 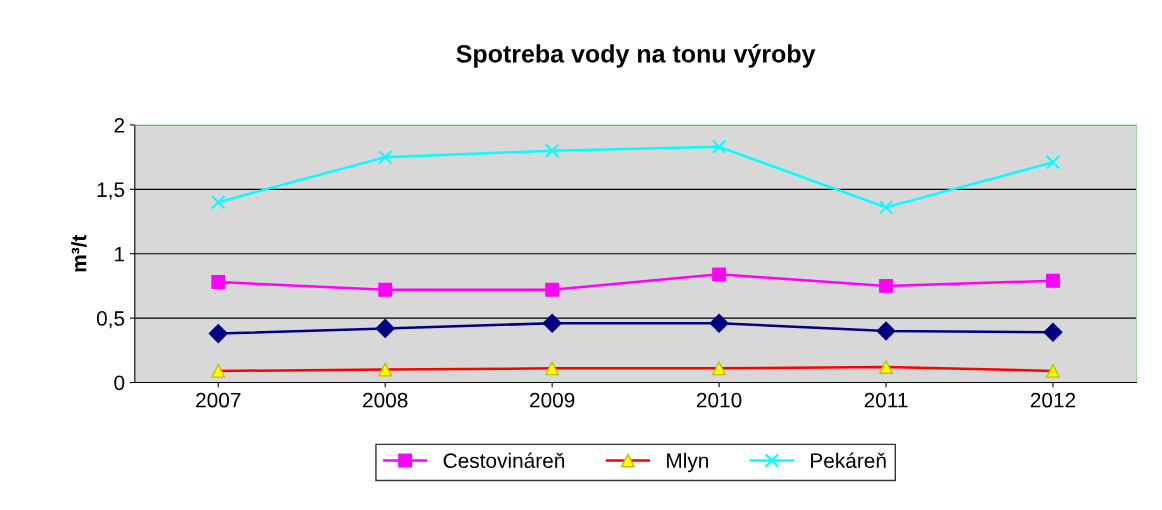 What do you see at coordinates (385, 400) in the screenshot?
I see `x-tick-label: 2008` at bounding box center [385, 400].